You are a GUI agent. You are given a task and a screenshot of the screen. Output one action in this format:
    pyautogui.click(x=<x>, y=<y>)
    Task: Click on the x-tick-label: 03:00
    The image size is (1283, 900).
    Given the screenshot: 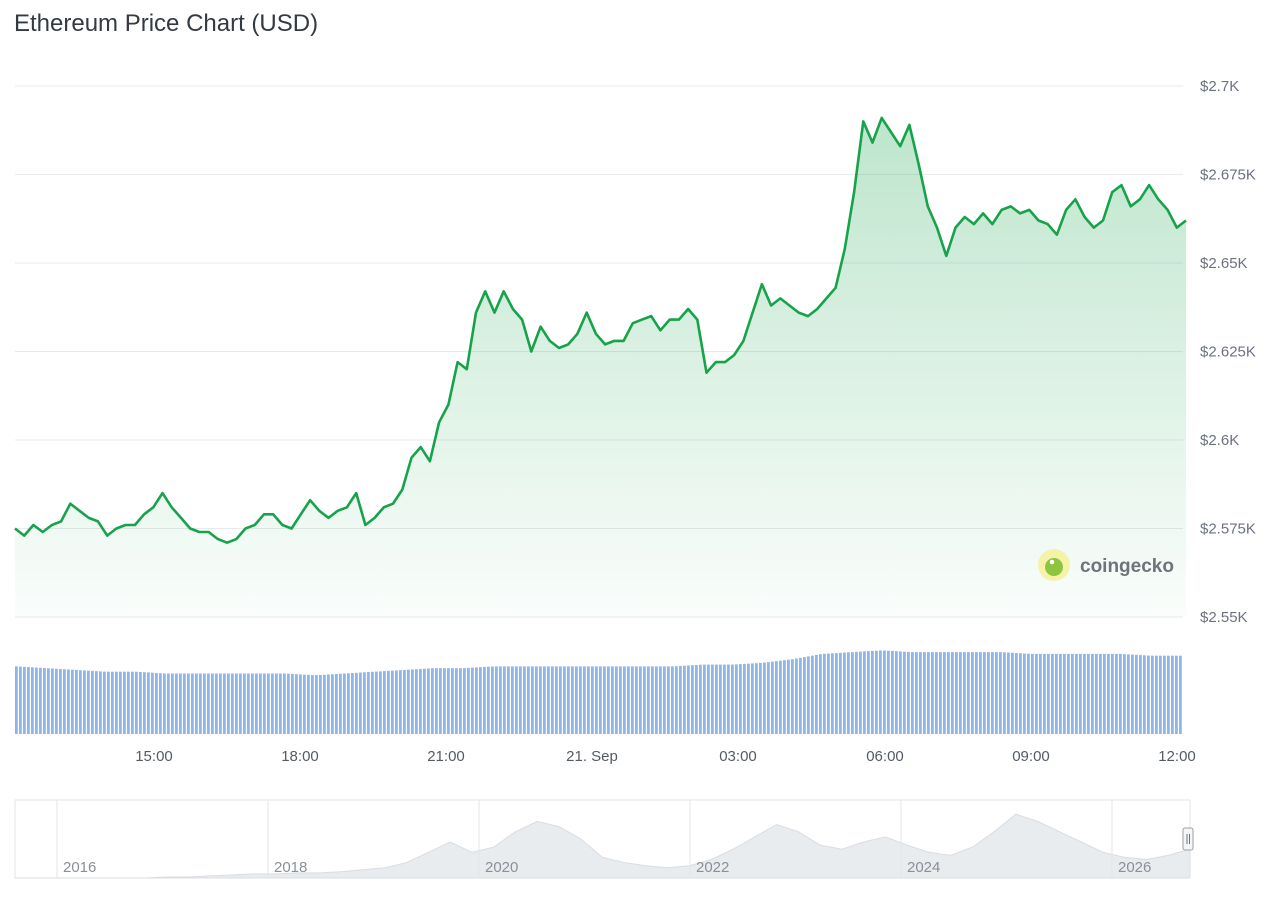 What is the action you would take?
    pyautogui.click(x=738, y=756)
    